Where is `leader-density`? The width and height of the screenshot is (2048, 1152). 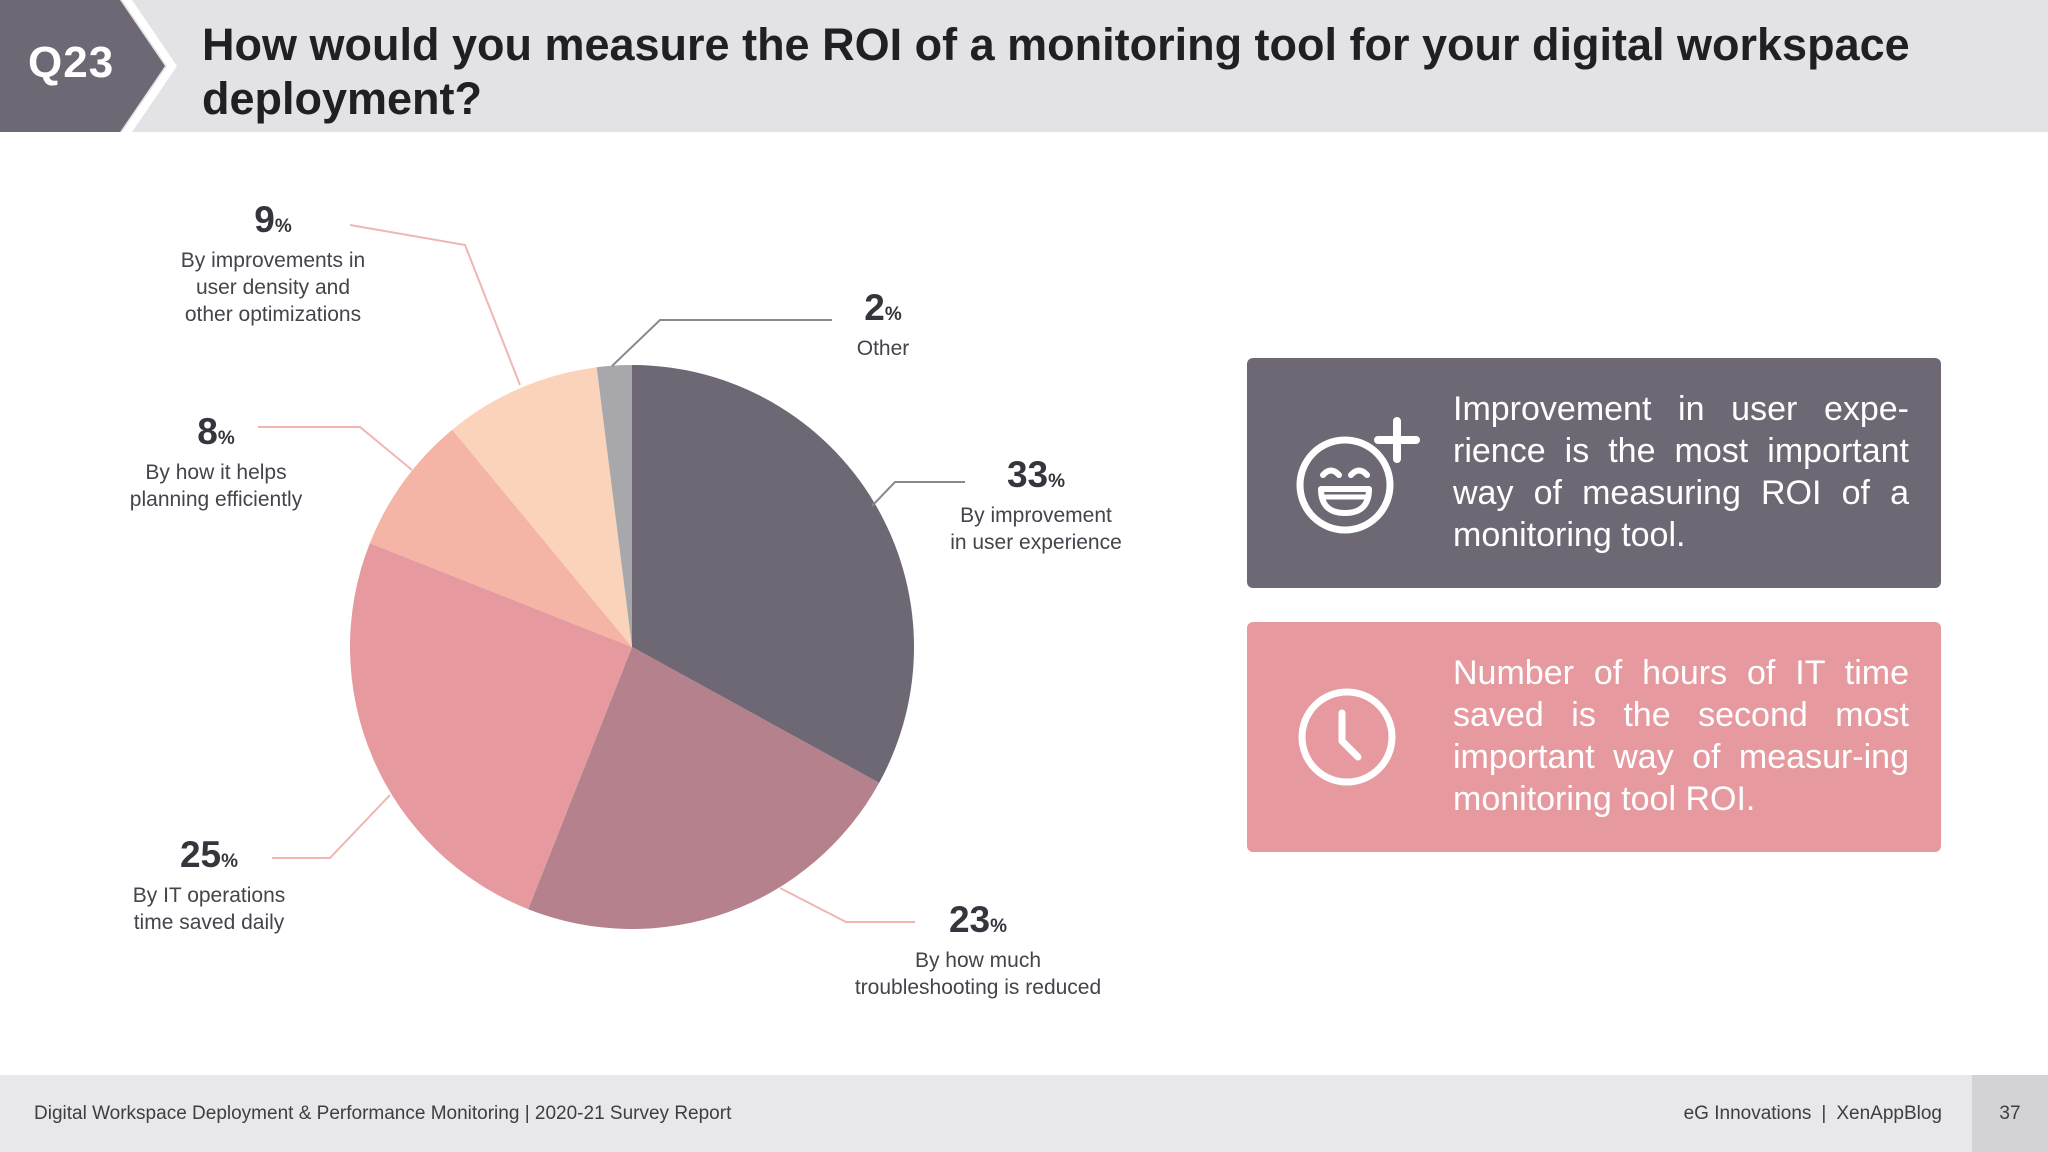 leader-density is located at coordinates (435, 305).